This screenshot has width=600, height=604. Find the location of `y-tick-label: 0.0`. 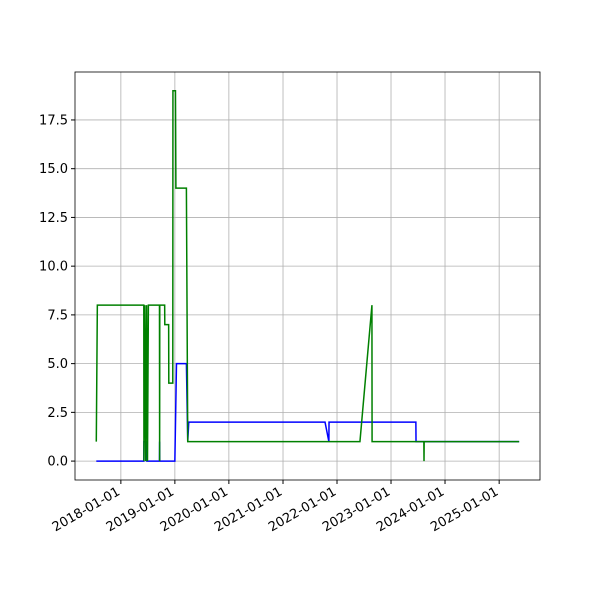

y-tick-label: 0.0 is located at coordinates (57, 462).